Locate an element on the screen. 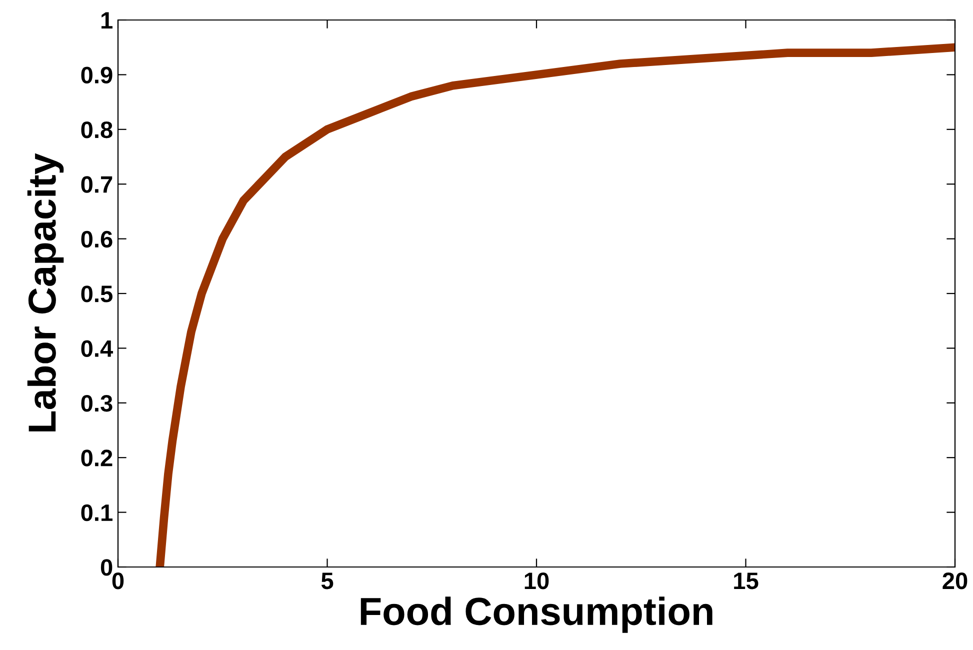 This screenshot has width=973, height=650. x-tick-label: 20 is located at coordinates (955, 581).